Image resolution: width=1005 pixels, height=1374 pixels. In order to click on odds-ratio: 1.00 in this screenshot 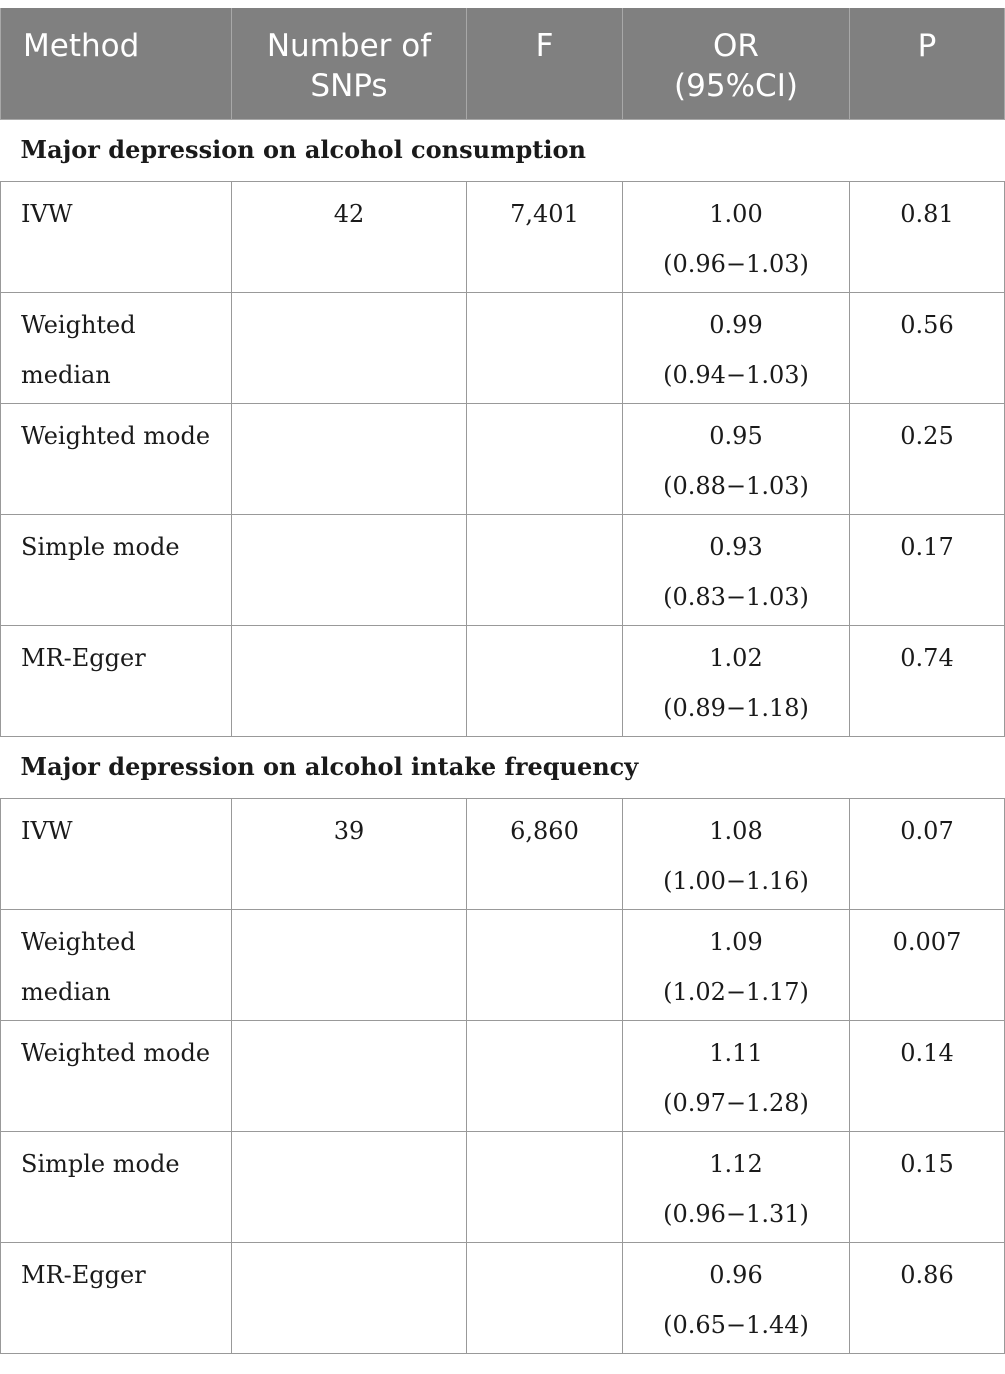, I will do `click(736, 213)`.